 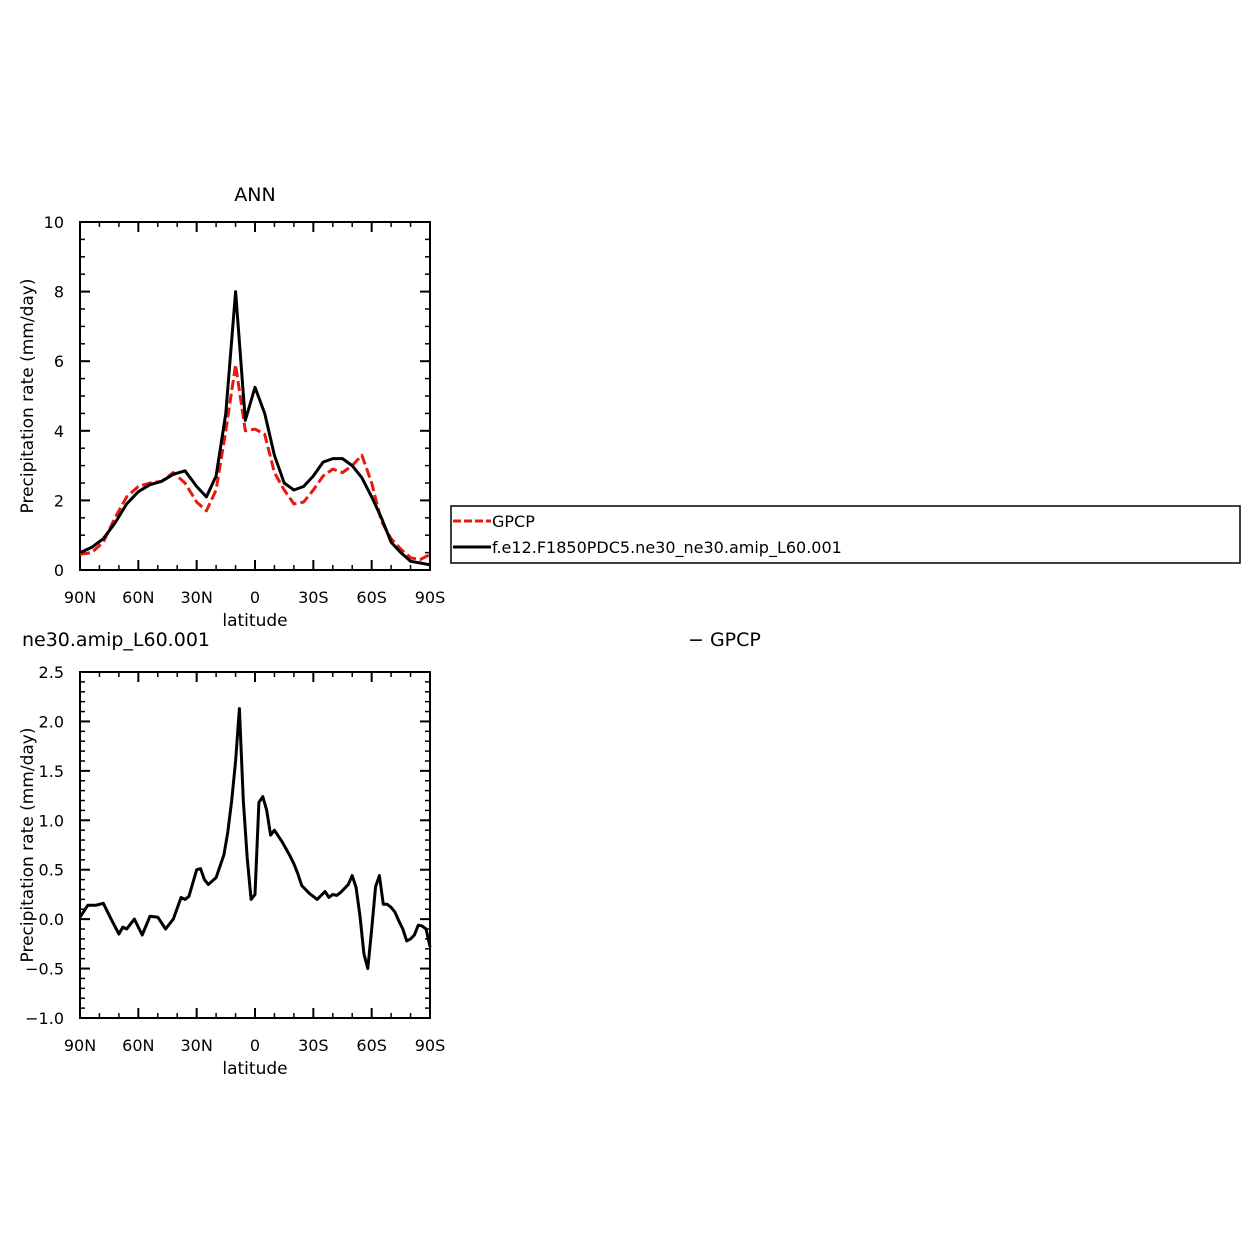 What do you see at coordinates (513, 521) in the screenshot?
I see `legend-label-0: GPCP` at bounding box center [513, 521].